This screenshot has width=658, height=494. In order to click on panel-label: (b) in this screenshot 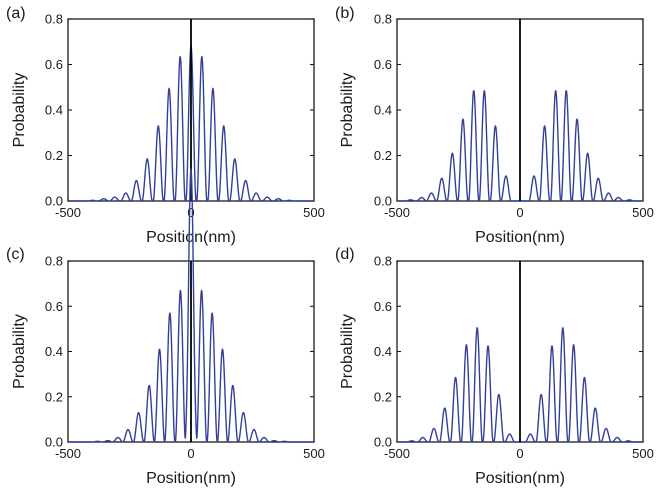, I will do `click(345, 13)`.